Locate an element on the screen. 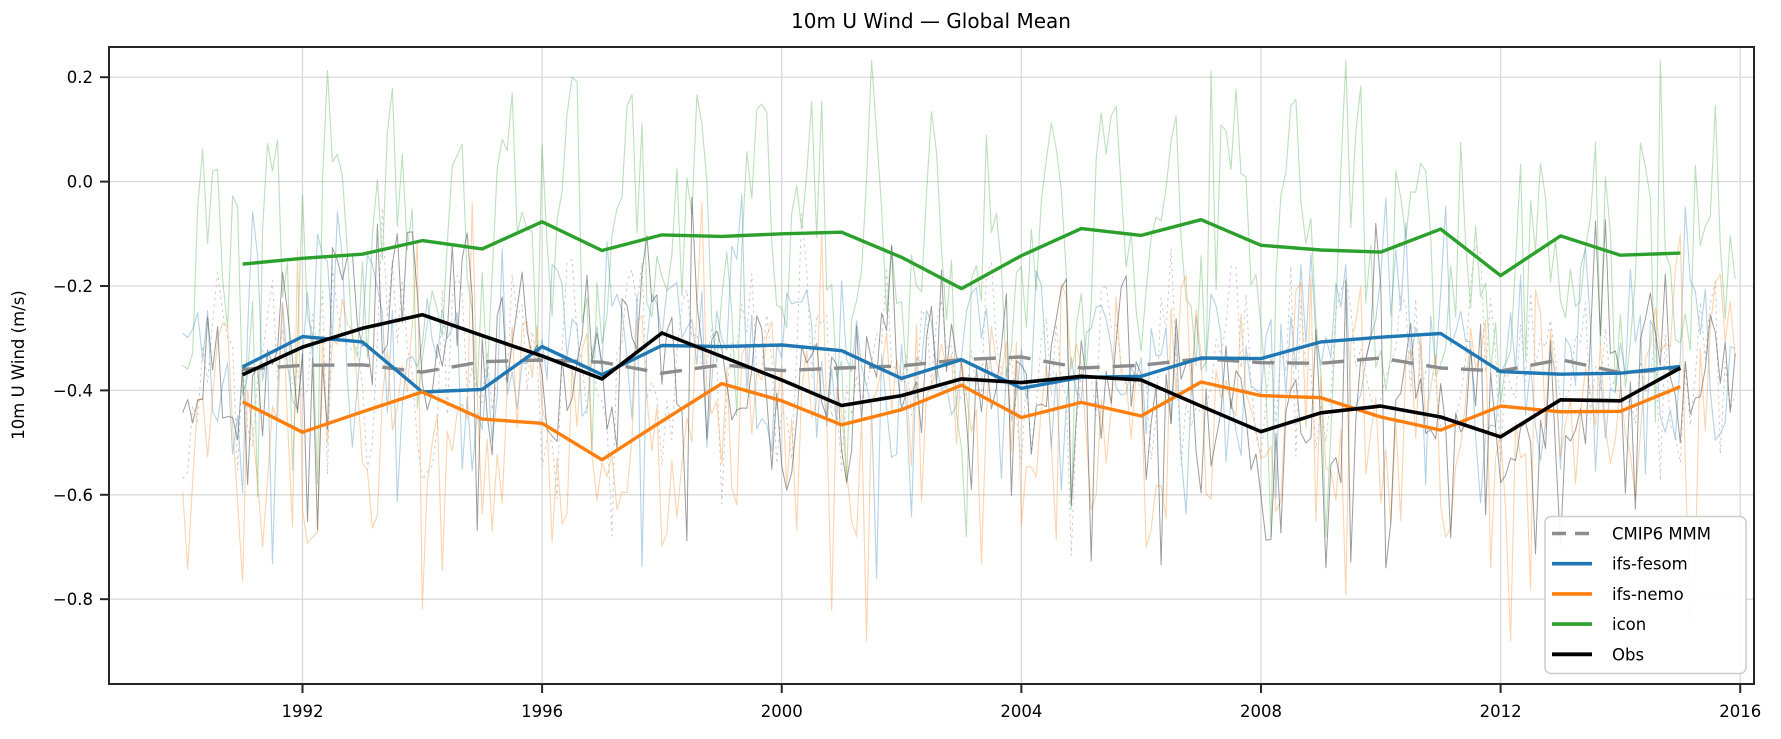 Image resolution: width=1781 pixels, height=739 pixels. x-tick-label: 2000 is located at coordinates (782, 711).